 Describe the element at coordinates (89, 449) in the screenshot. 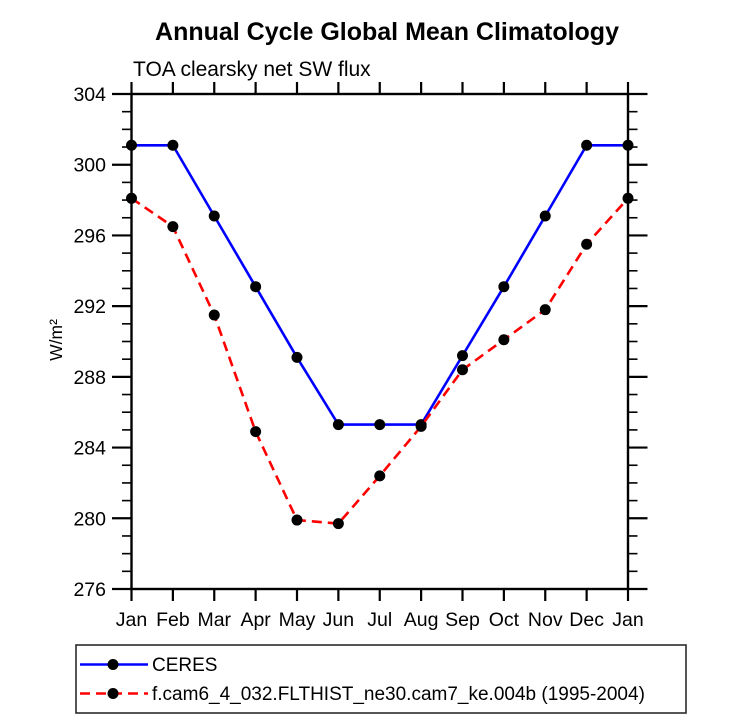

I see `y-tick-label: 284` at that location.